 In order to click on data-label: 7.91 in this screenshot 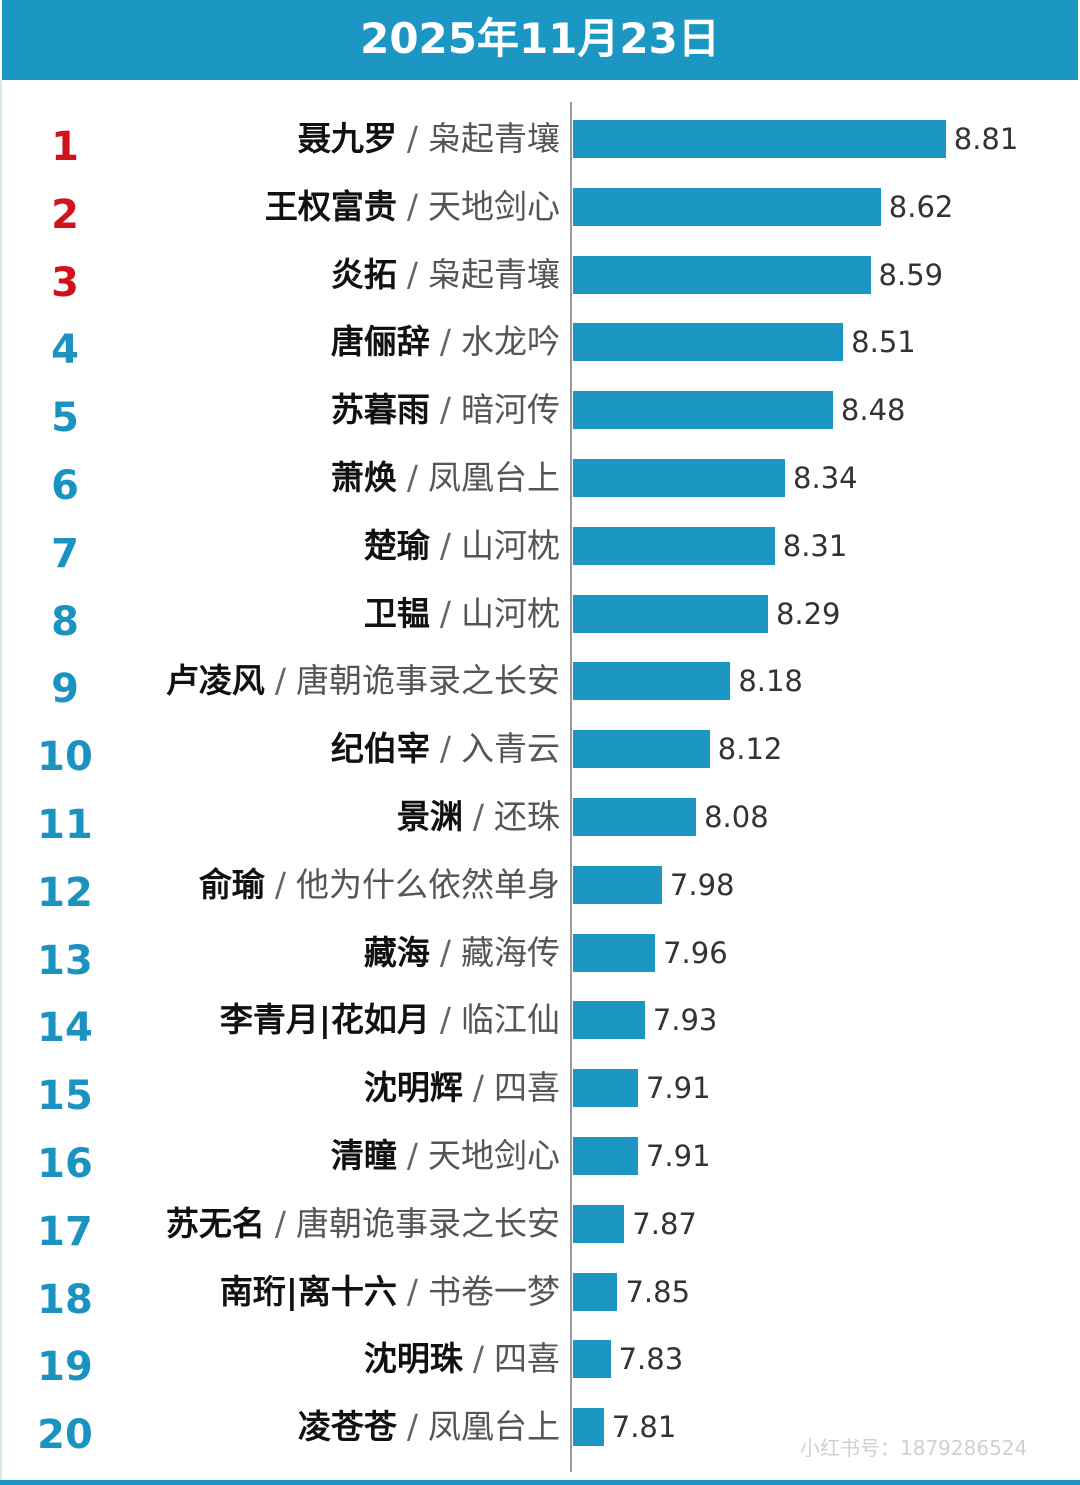, I will do `click(678, 1156)`.